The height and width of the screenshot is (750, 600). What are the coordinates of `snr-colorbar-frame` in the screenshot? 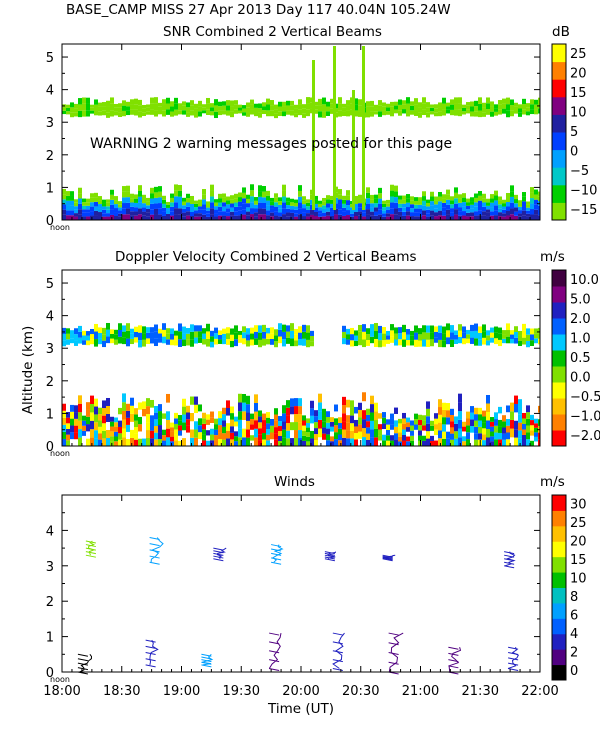 It's located at (559, 132).